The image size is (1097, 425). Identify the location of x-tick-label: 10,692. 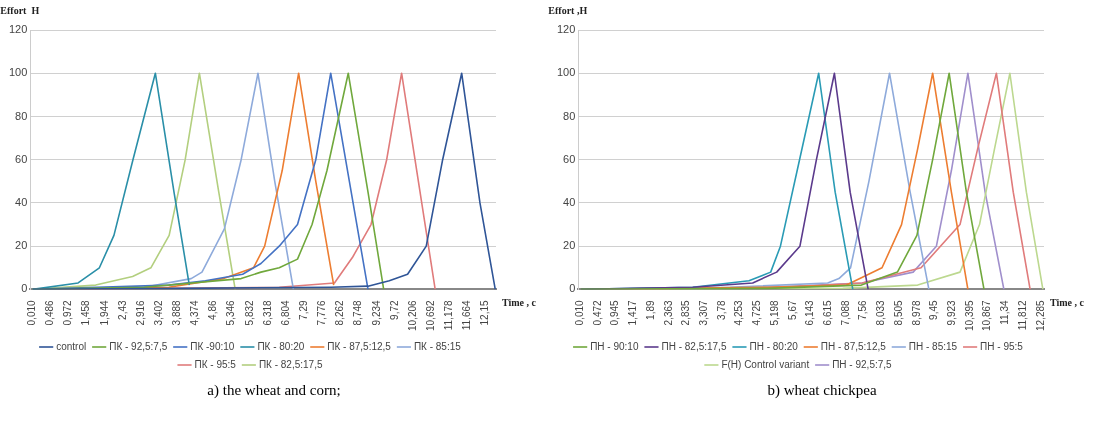
(430, 315).